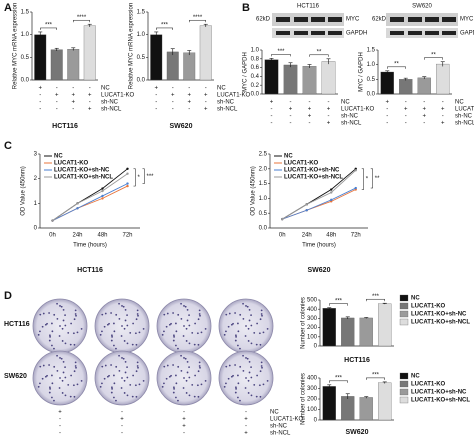 The image size is (474, 439). Describe the element at coordinates (415, 377) in the screenshot. I see `legend-label: NC` at that location.